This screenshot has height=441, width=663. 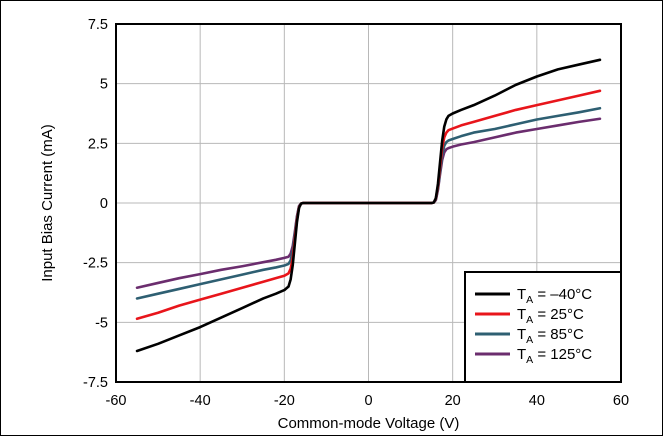 I want to click on legend-label: TA = 125°C, so click(x=554, y=356).